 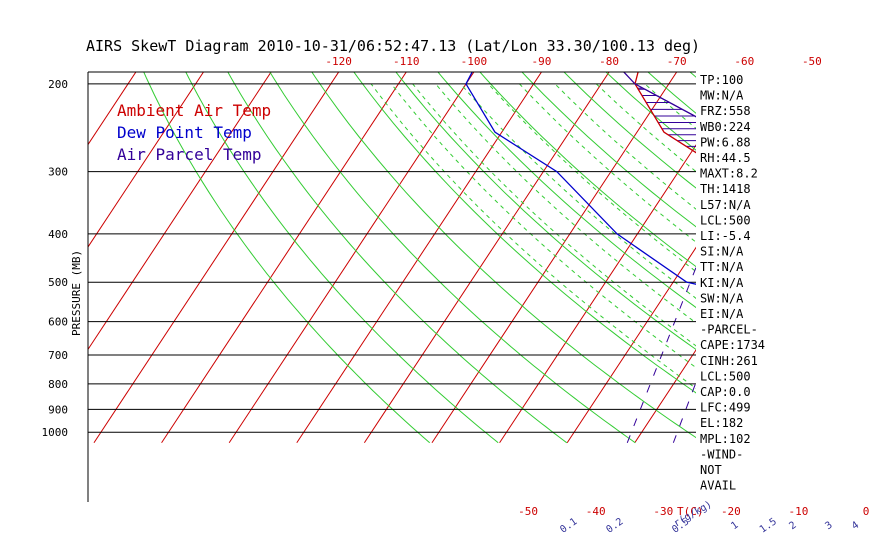 I want to click on mixing-ratio-labels: 0.10.20.511.52346810121520253040, so click(x=709, y=525).